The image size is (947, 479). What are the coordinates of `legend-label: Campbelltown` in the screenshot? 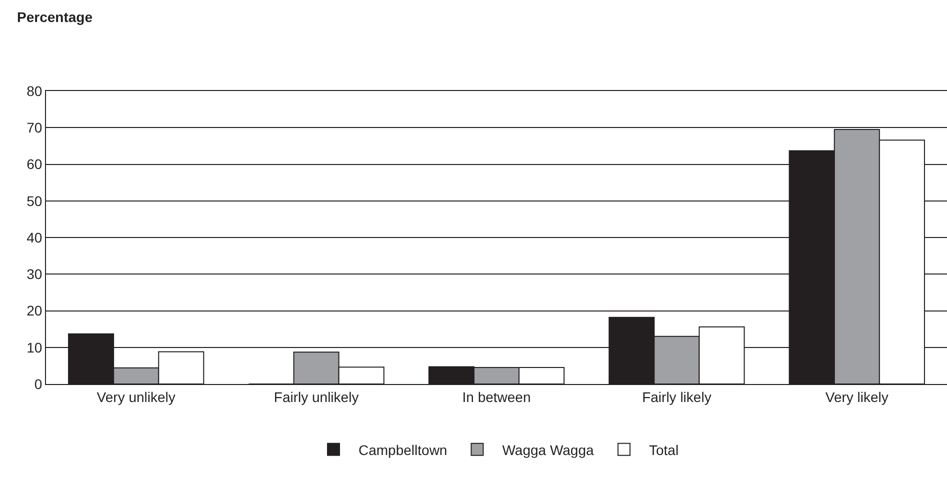 It's located at (403, 450).